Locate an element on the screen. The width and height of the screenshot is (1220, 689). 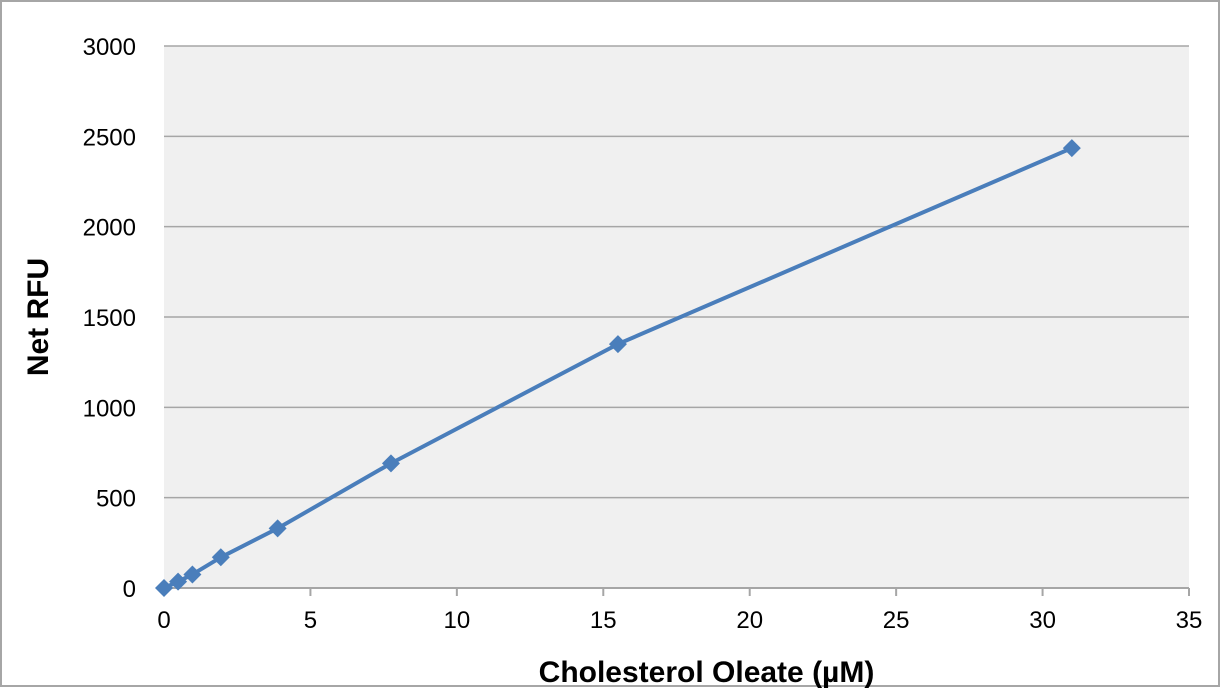
y-tick-label: 2000 is located at coordinates (109, 228).